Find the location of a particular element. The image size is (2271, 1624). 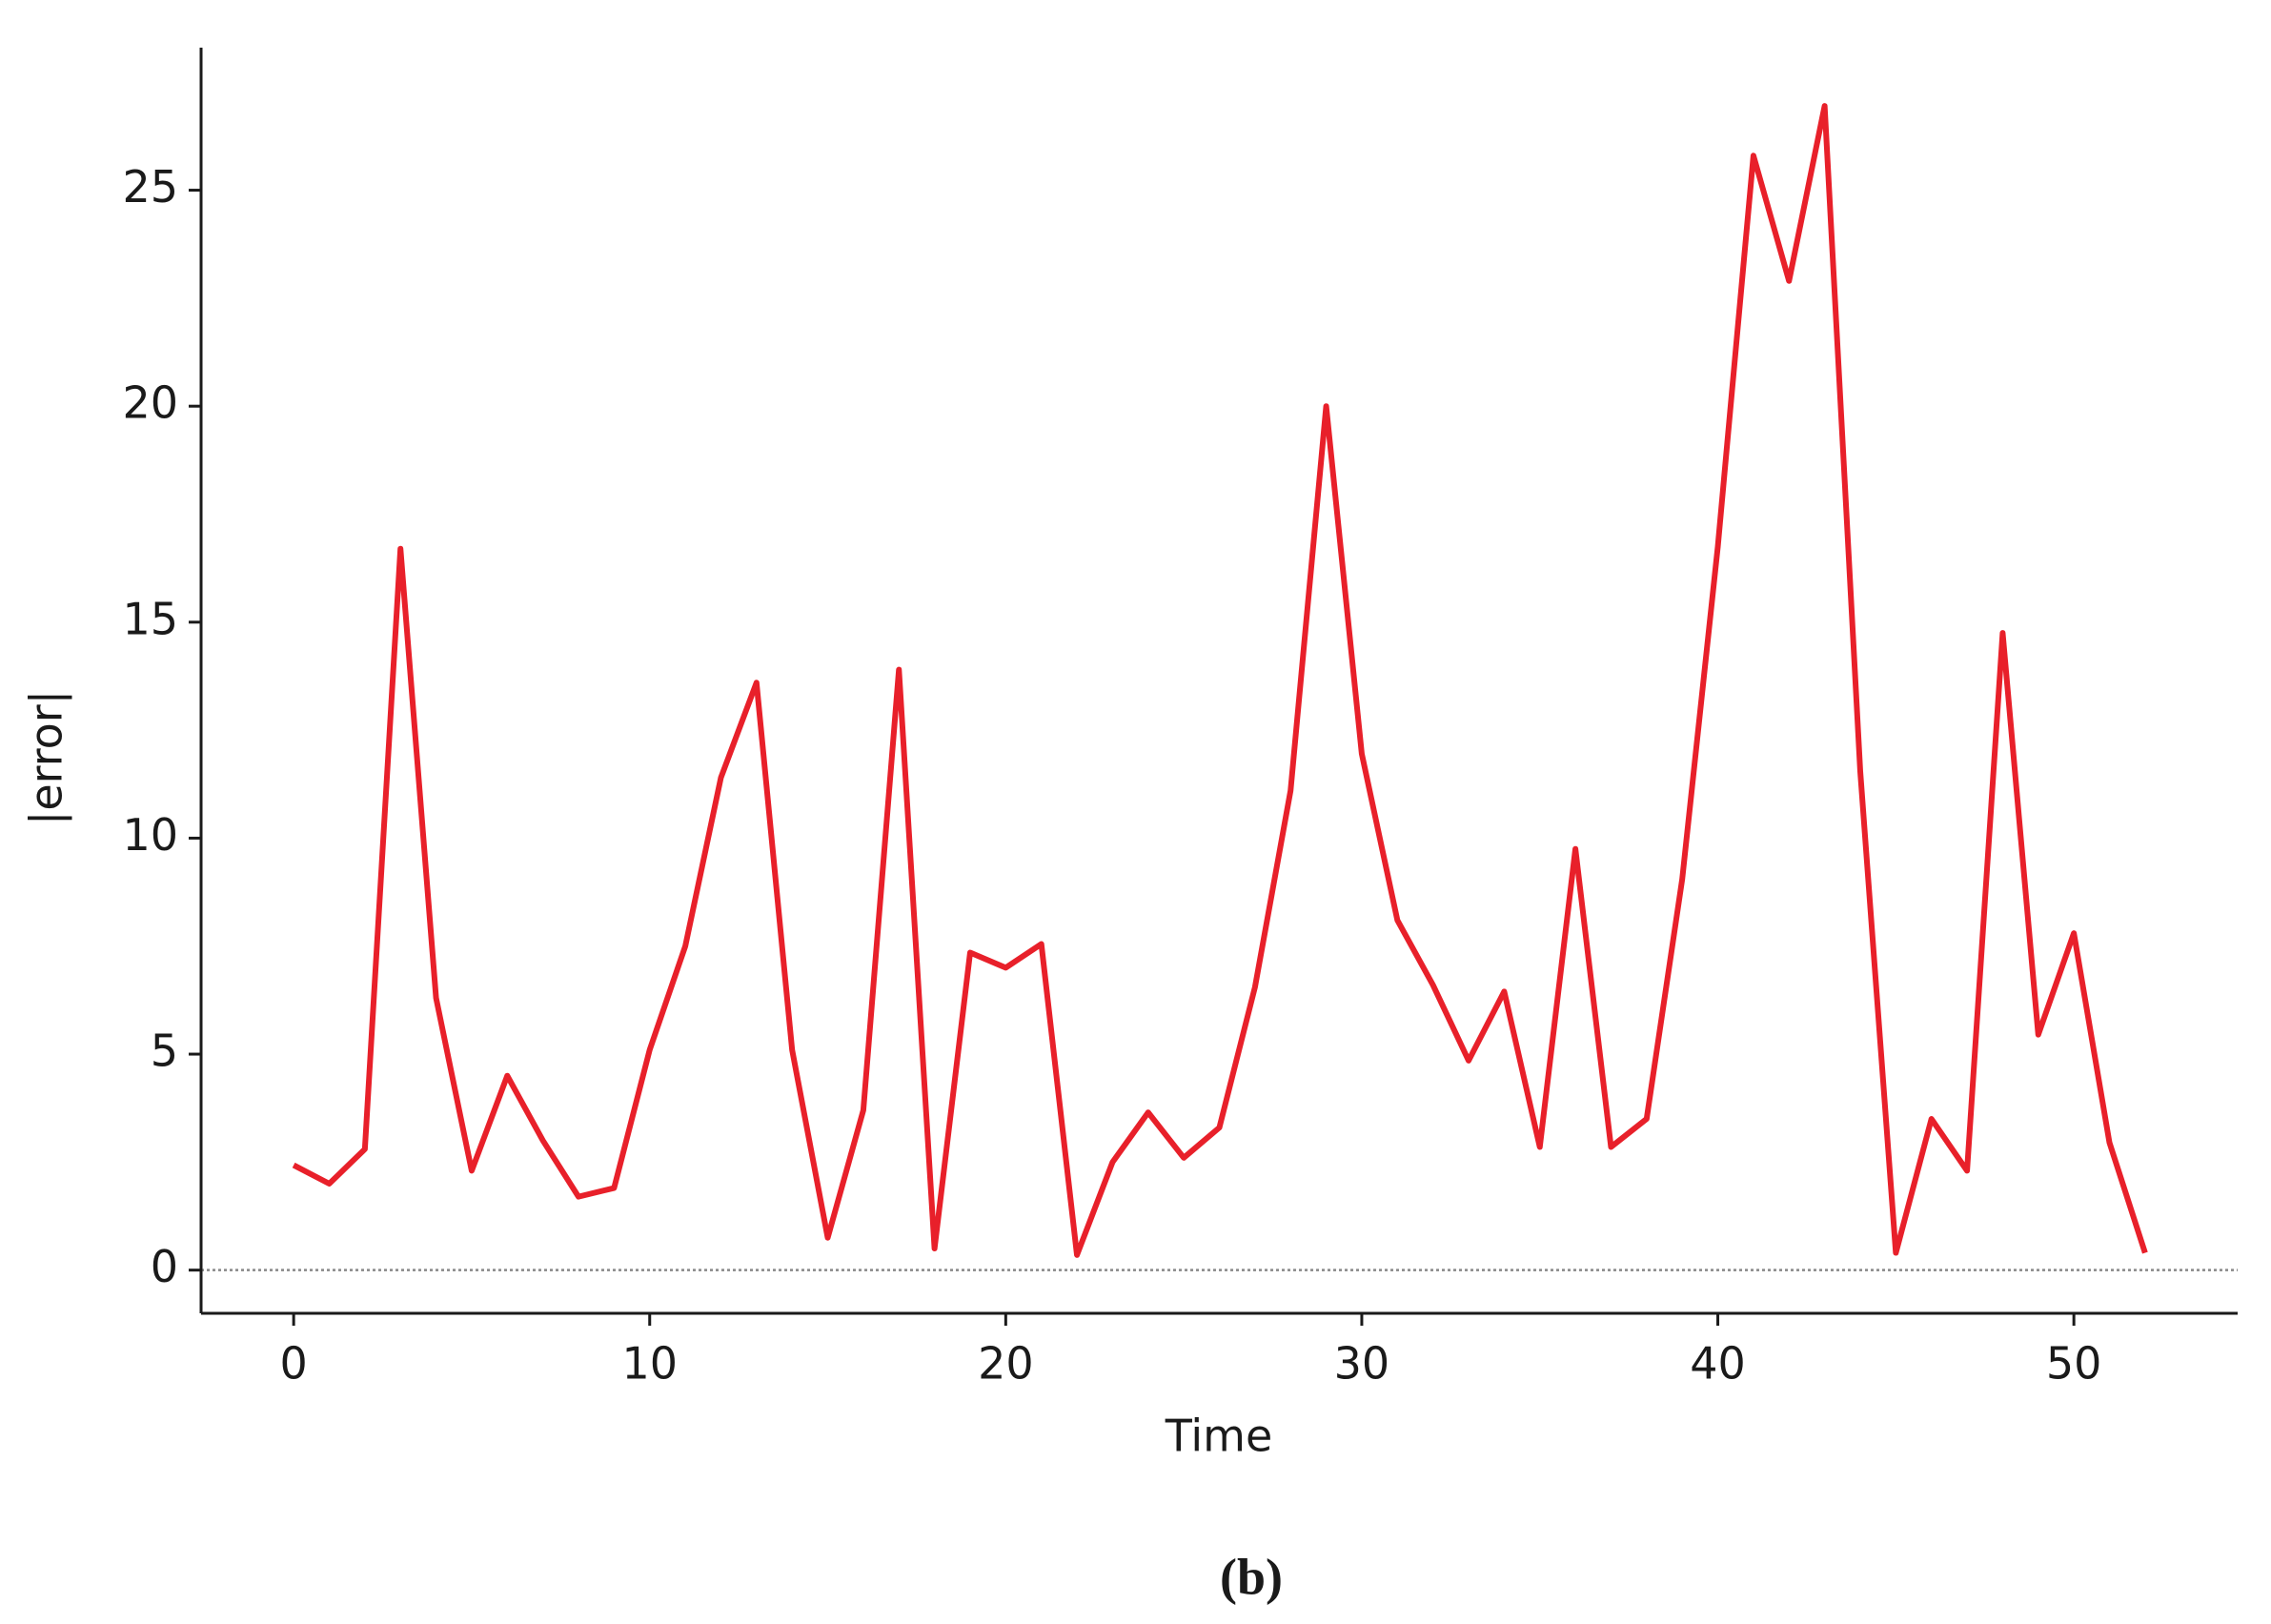

y-tick-label: 15 is located at coordinates (150, 618).